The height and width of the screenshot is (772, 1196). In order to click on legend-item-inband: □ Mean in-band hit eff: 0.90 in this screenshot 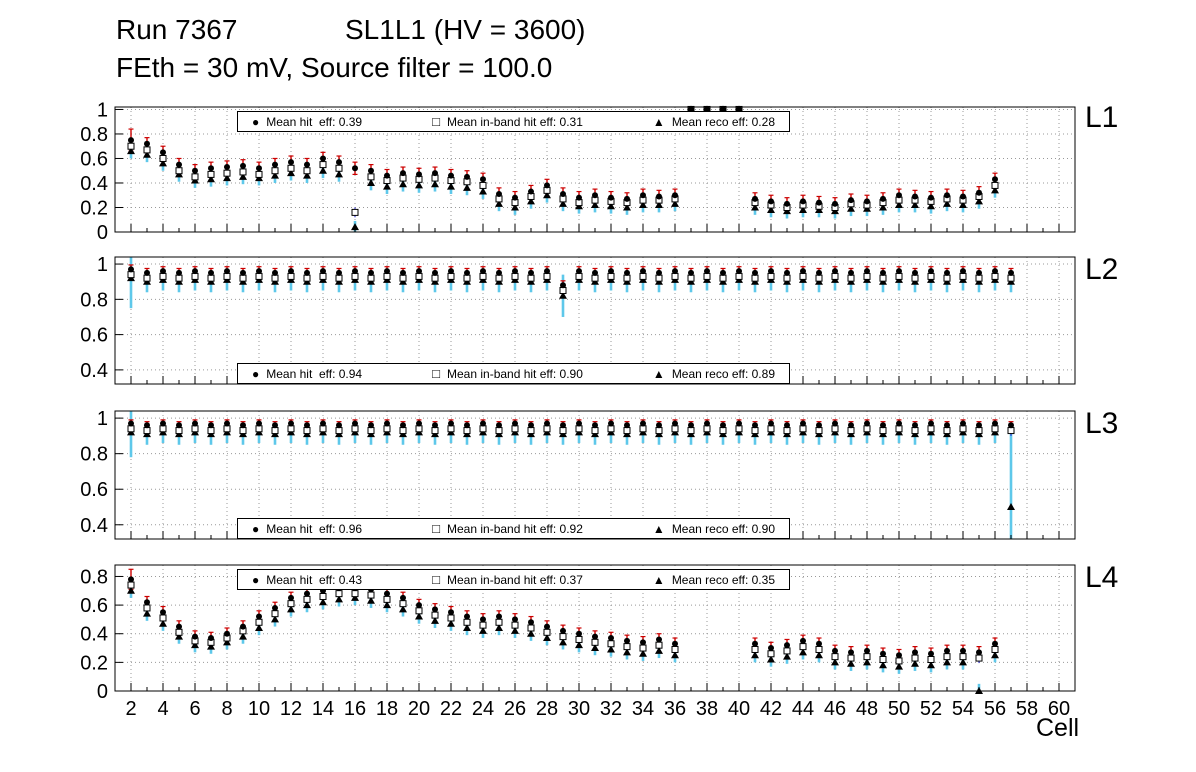, I will do `click(507, 374)`.